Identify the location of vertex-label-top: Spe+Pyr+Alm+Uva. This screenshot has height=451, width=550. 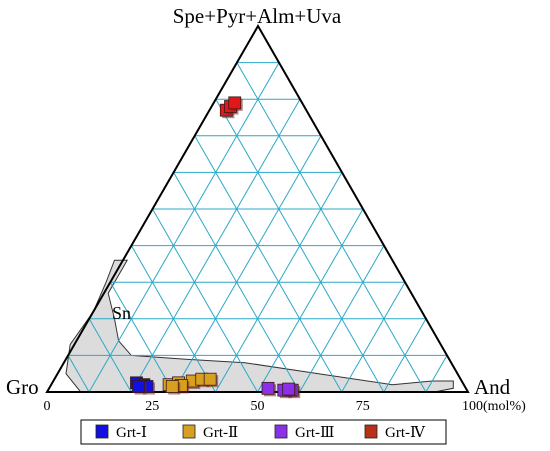
(257, 16).